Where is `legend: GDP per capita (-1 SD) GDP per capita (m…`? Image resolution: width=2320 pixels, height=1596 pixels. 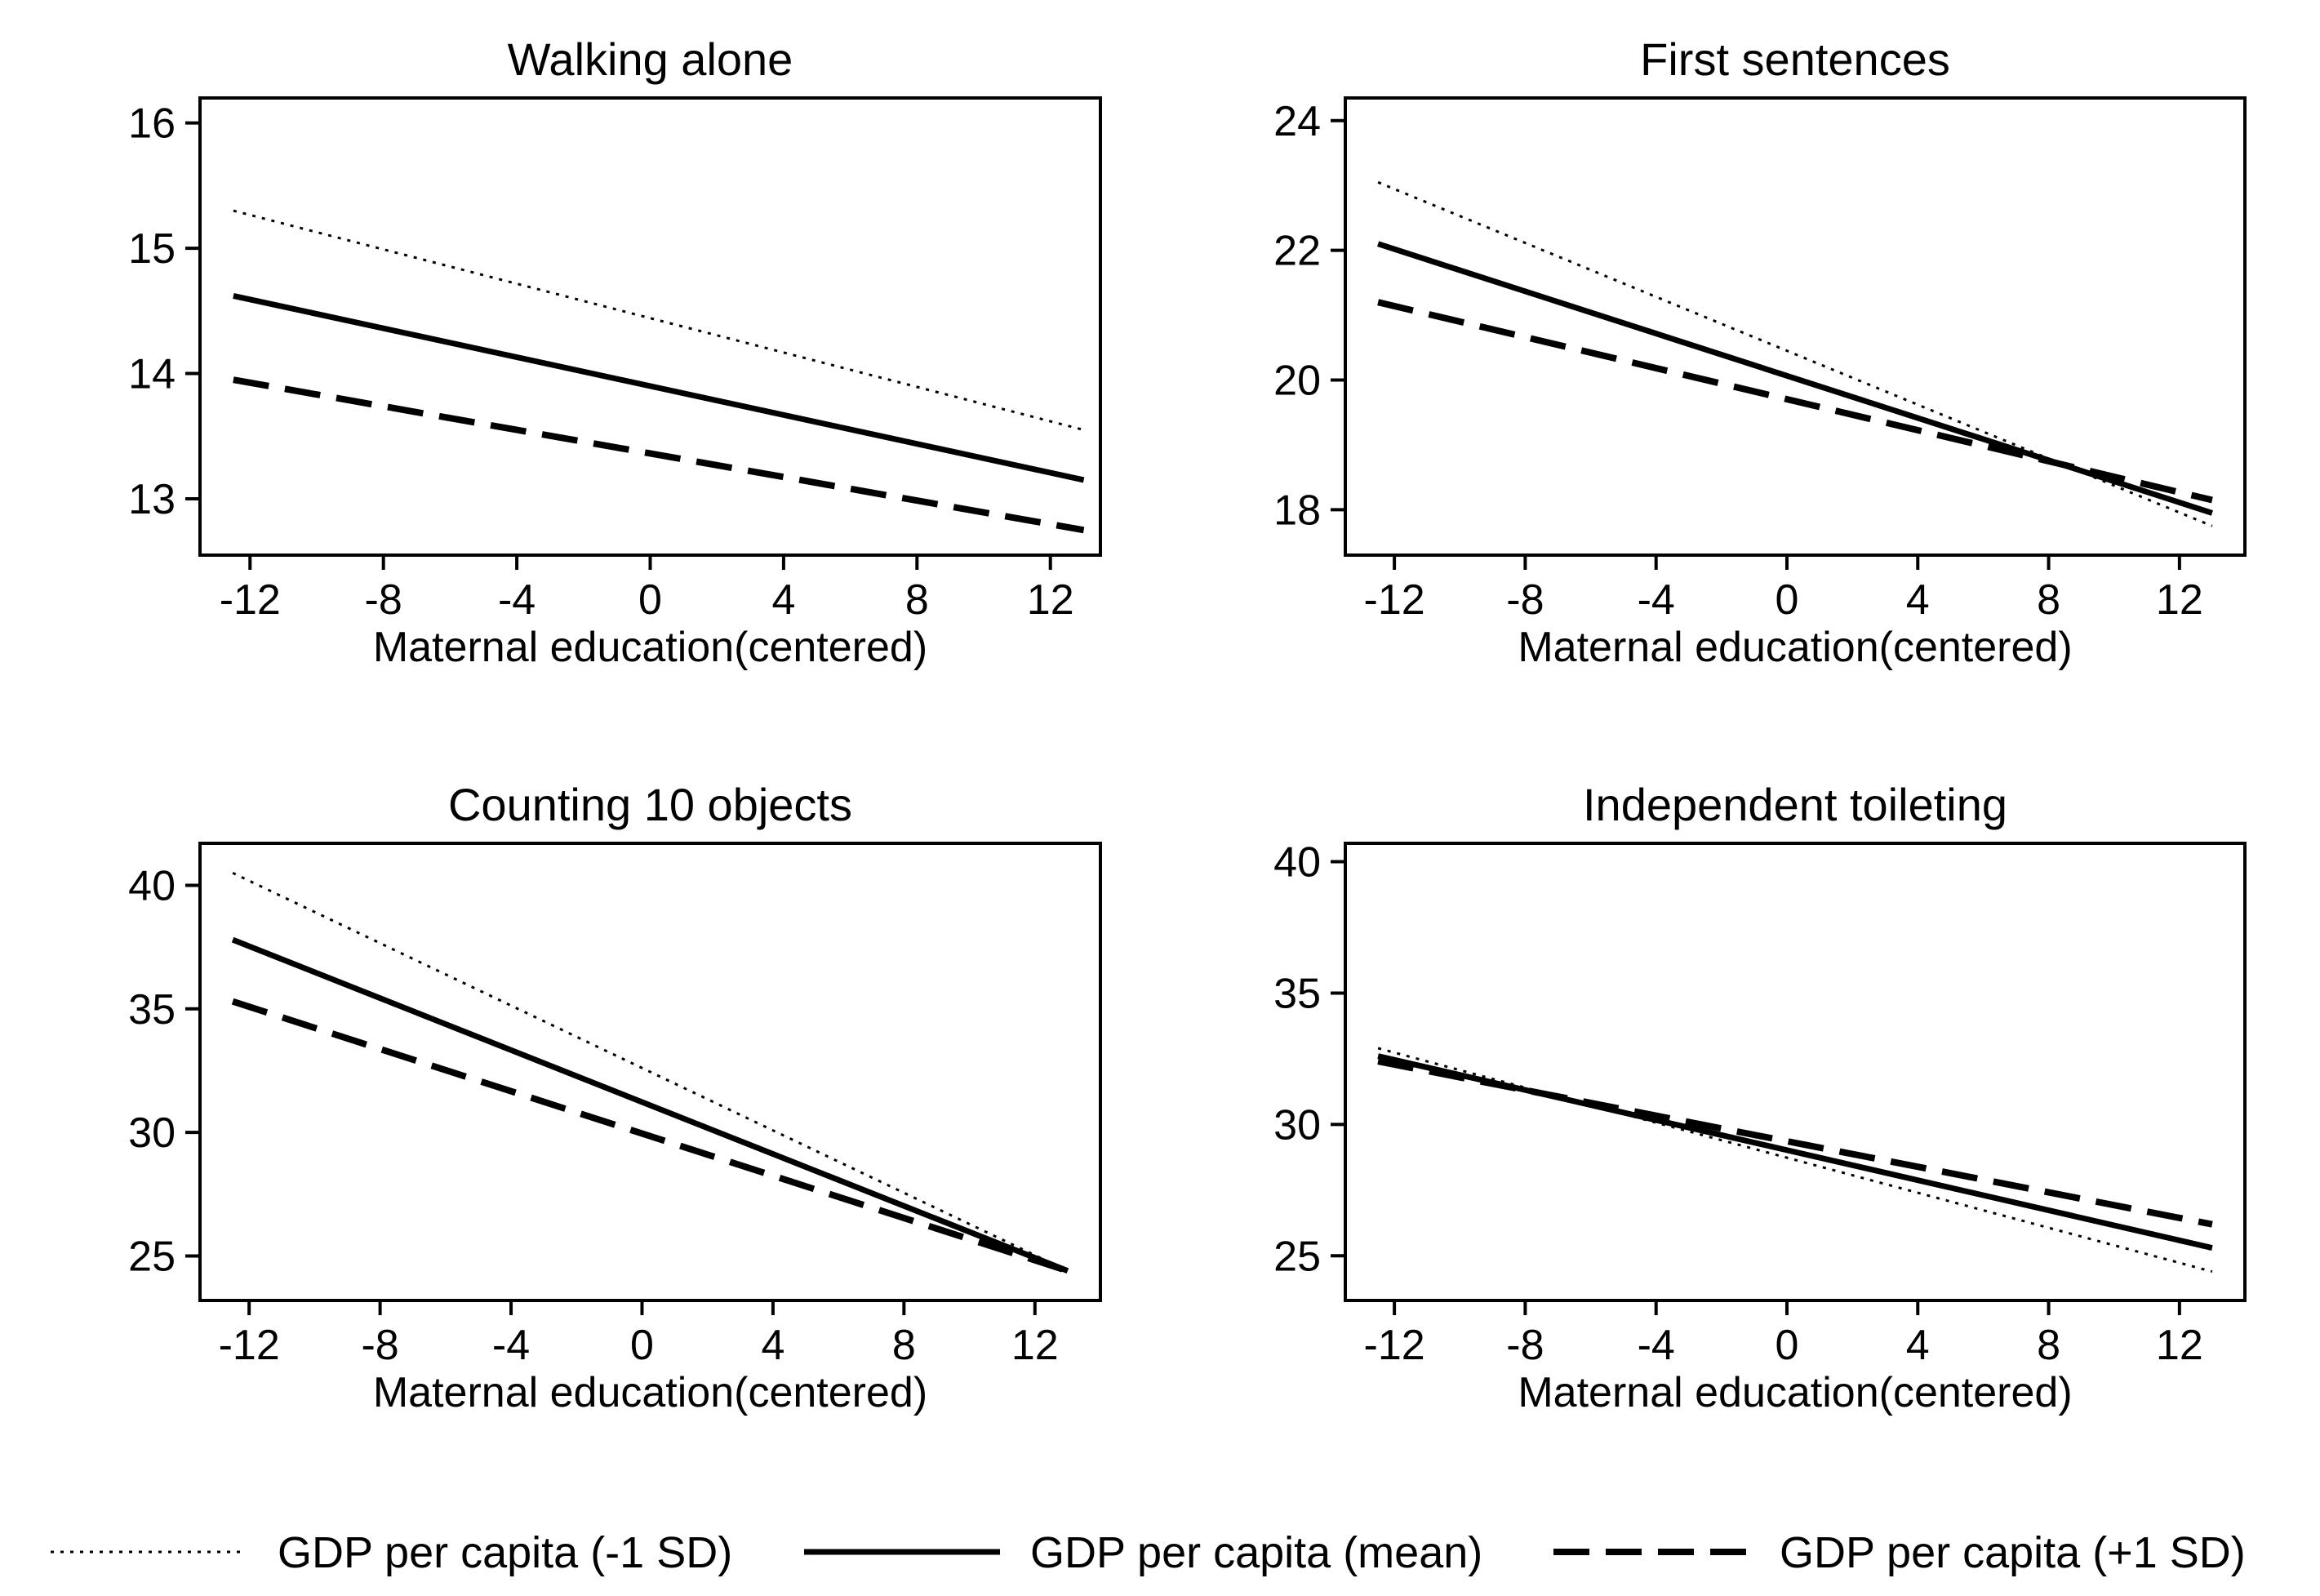 legend: GDP per capita (-1 SD) GDP per capita (m… is located at coordinates (1149, 1552).